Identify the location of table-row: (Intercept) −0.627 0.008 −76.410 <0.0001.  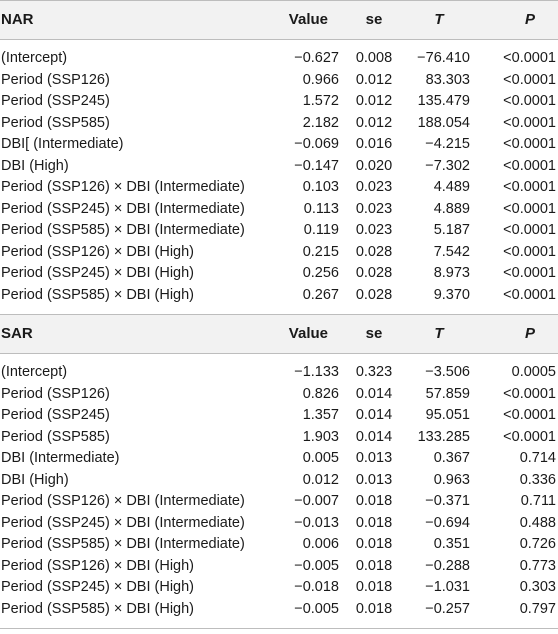
(279, 59).